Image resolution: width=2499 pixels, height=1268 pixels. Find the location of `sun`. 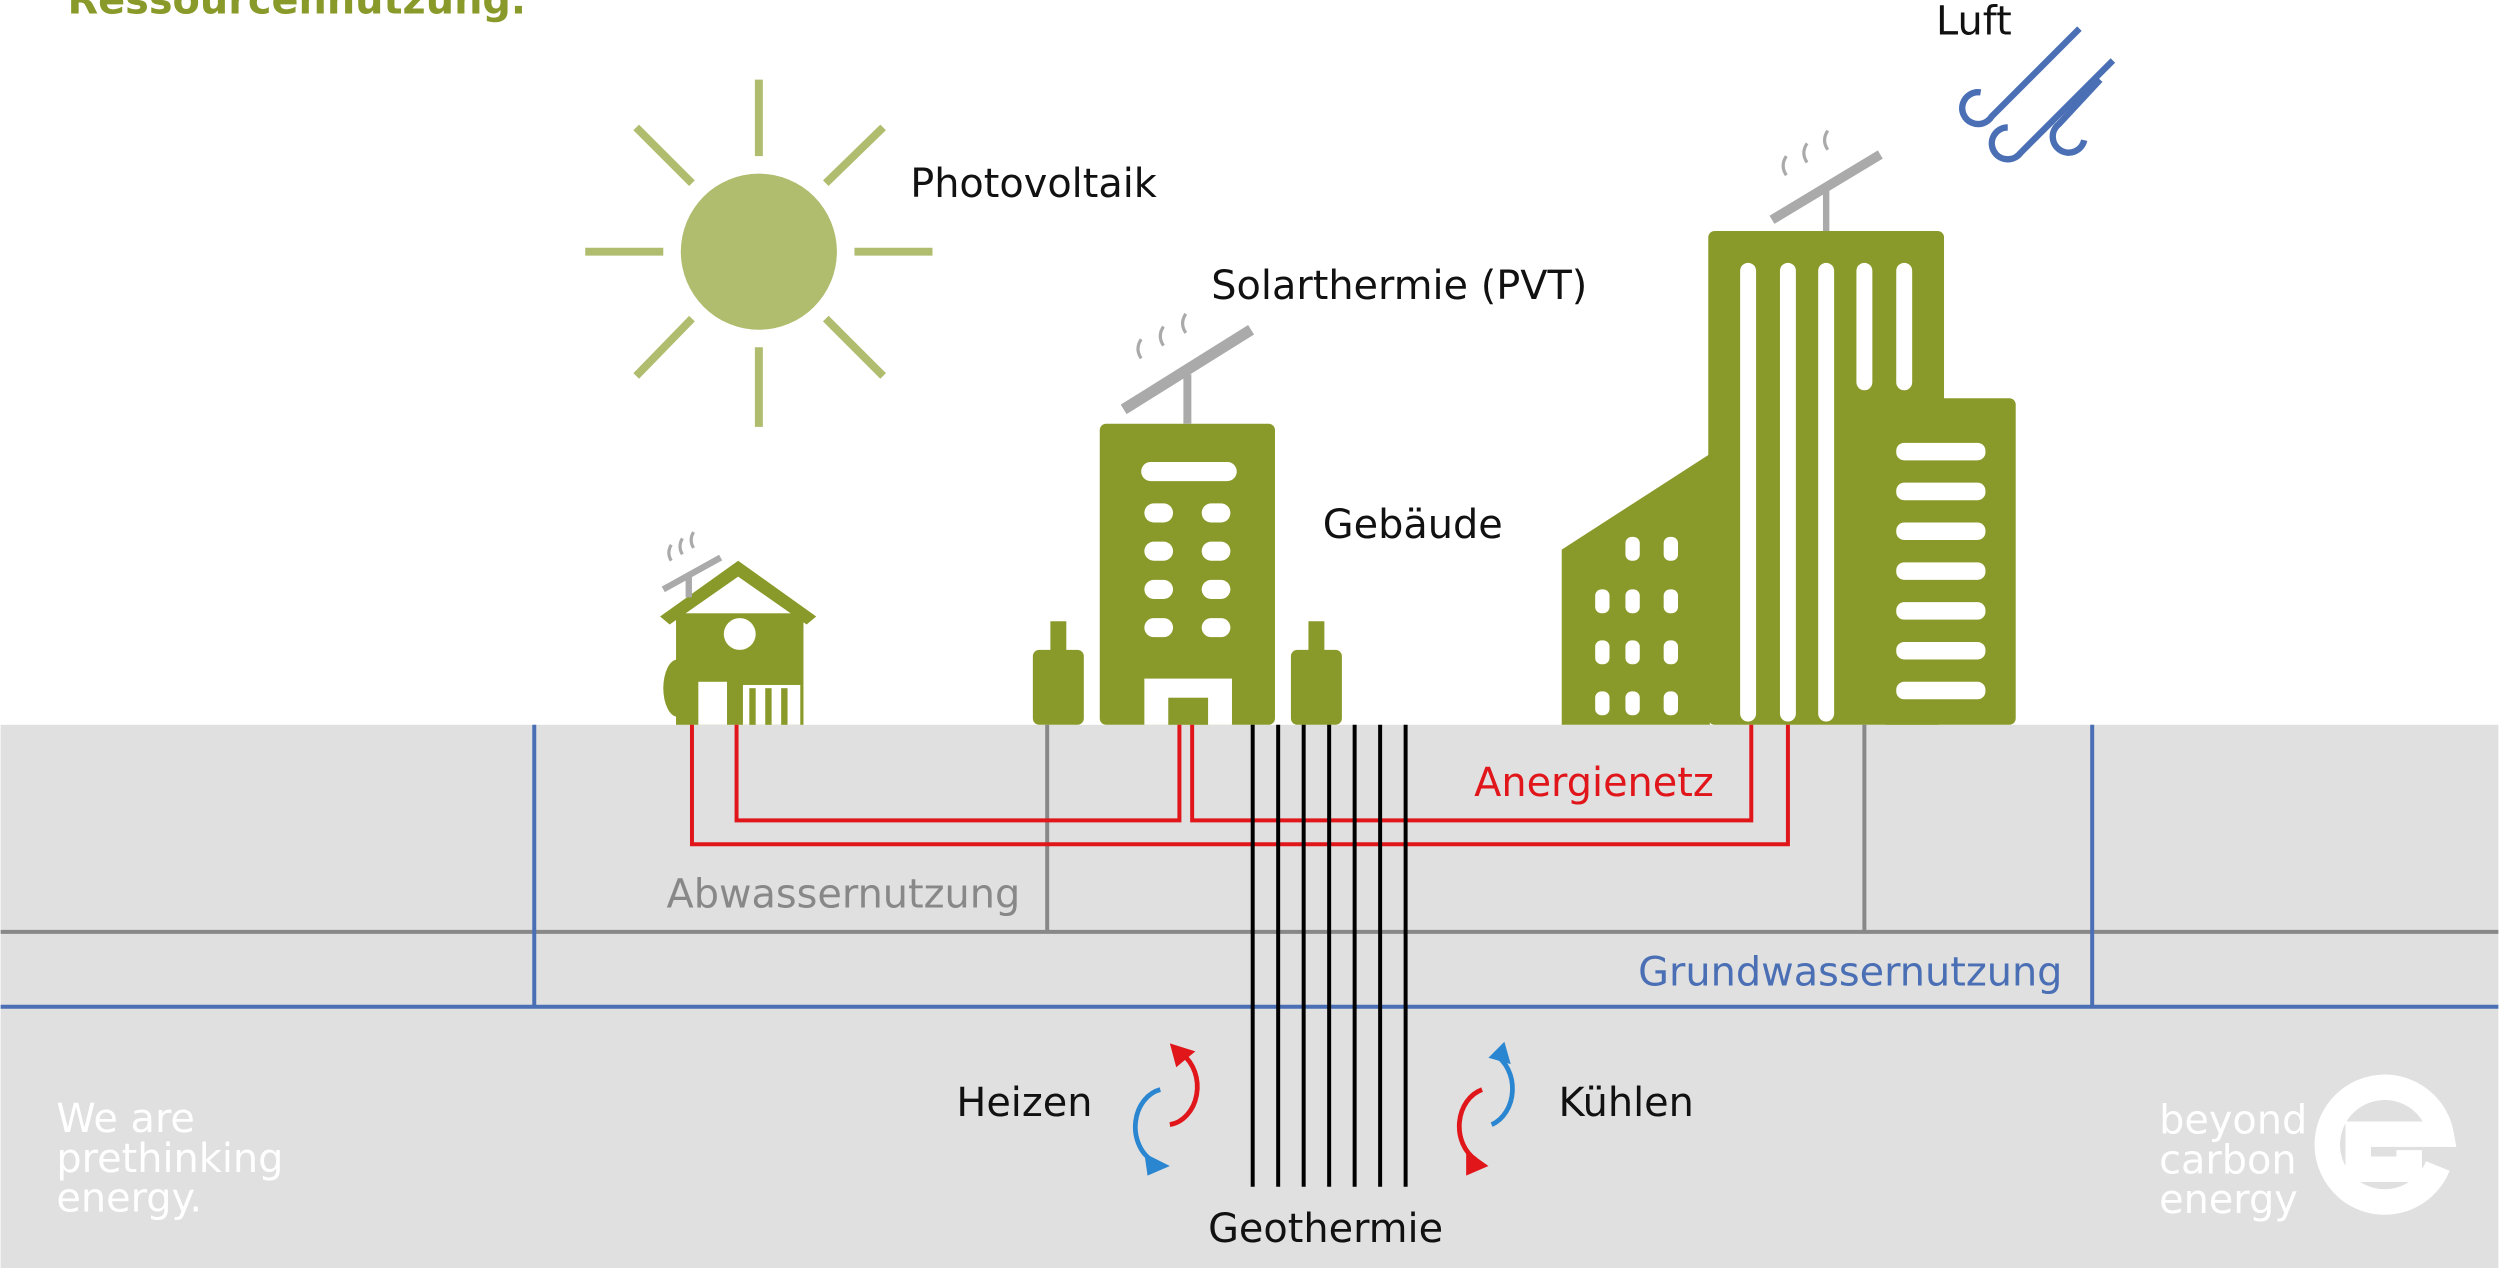

sun is located at coordinates (759, 253).